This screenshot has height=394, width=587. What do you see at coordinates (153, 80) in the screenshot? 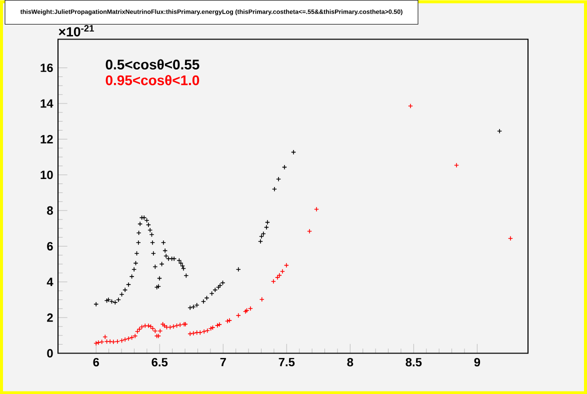
I see `text: 0.95<cosθ<1.0` at bounding box center [153, 80].